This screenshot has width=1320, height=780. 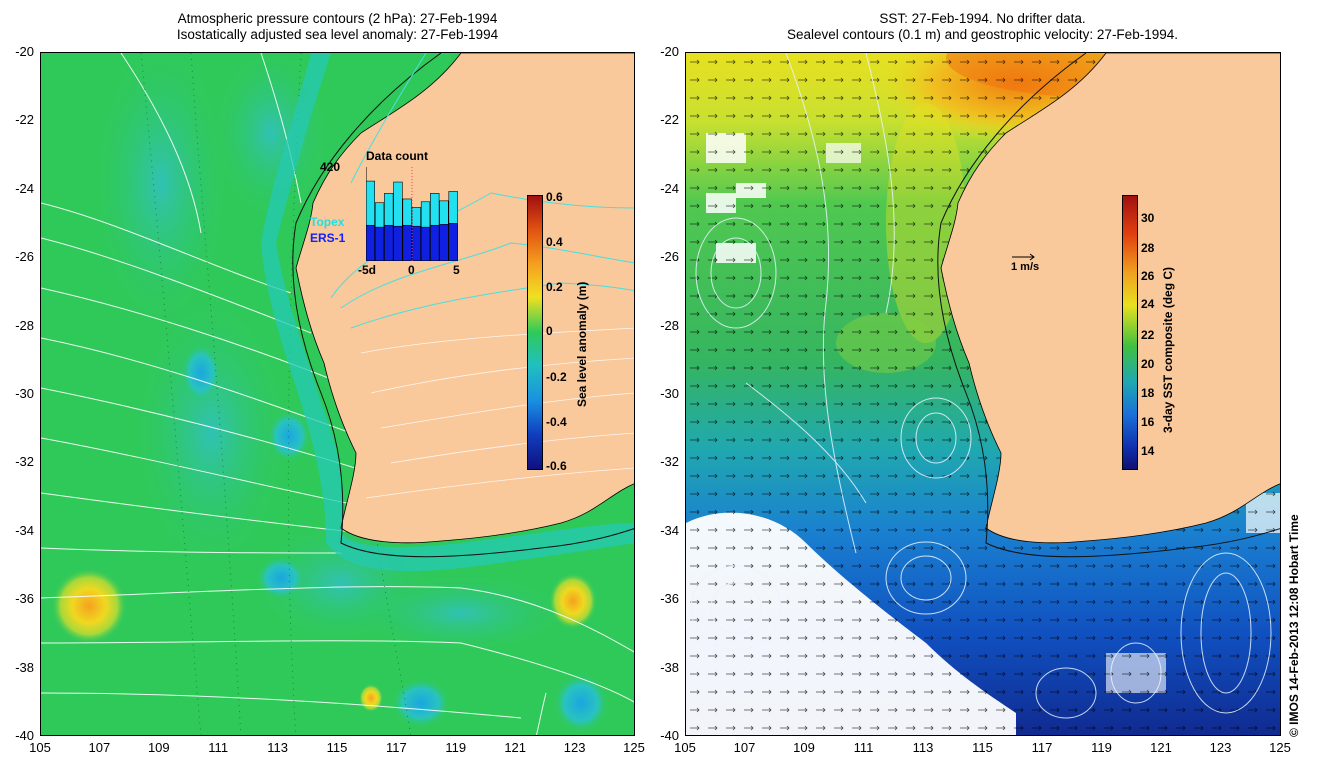 What do you see at coordinates (515, 747) in the screenshot?
I see `left-xtick-8: 121` at bounding box center [515, 747].